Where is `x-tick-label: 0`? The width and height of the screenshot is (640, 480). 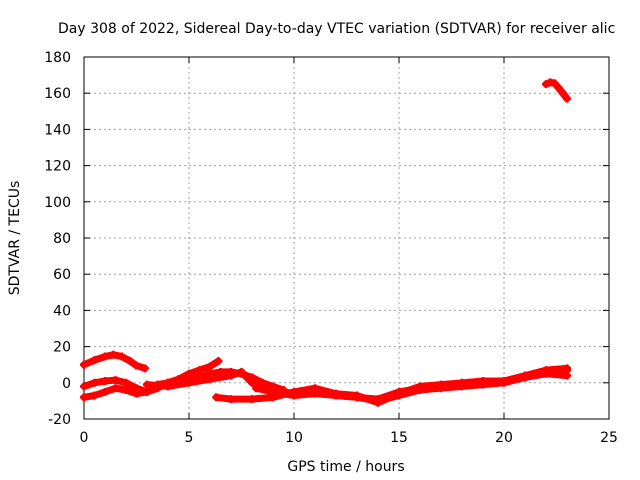
x-tick-label: 0 is located at coordinates (84, 438).